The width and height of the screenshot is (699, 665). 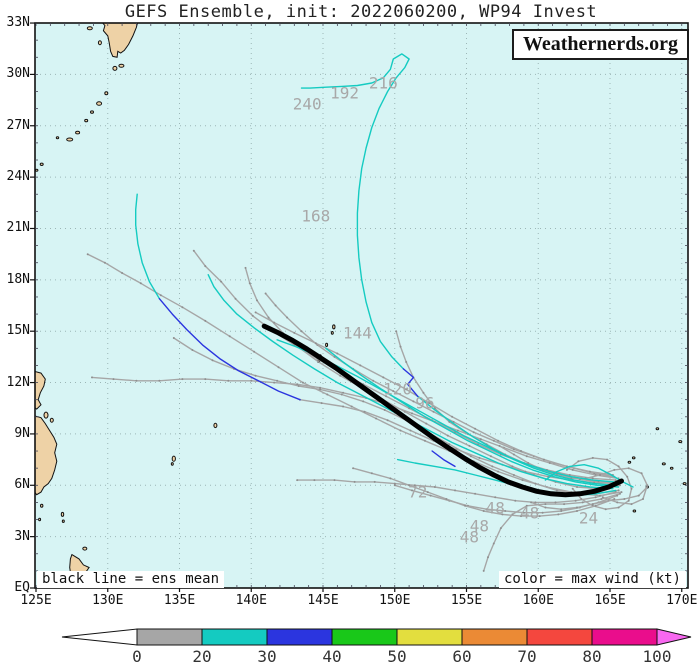 What do you see at coordinates (131, 579) in the screenshot?
I see `legend-mean-note: black line = ens mean` at bounding box center [131, 579].